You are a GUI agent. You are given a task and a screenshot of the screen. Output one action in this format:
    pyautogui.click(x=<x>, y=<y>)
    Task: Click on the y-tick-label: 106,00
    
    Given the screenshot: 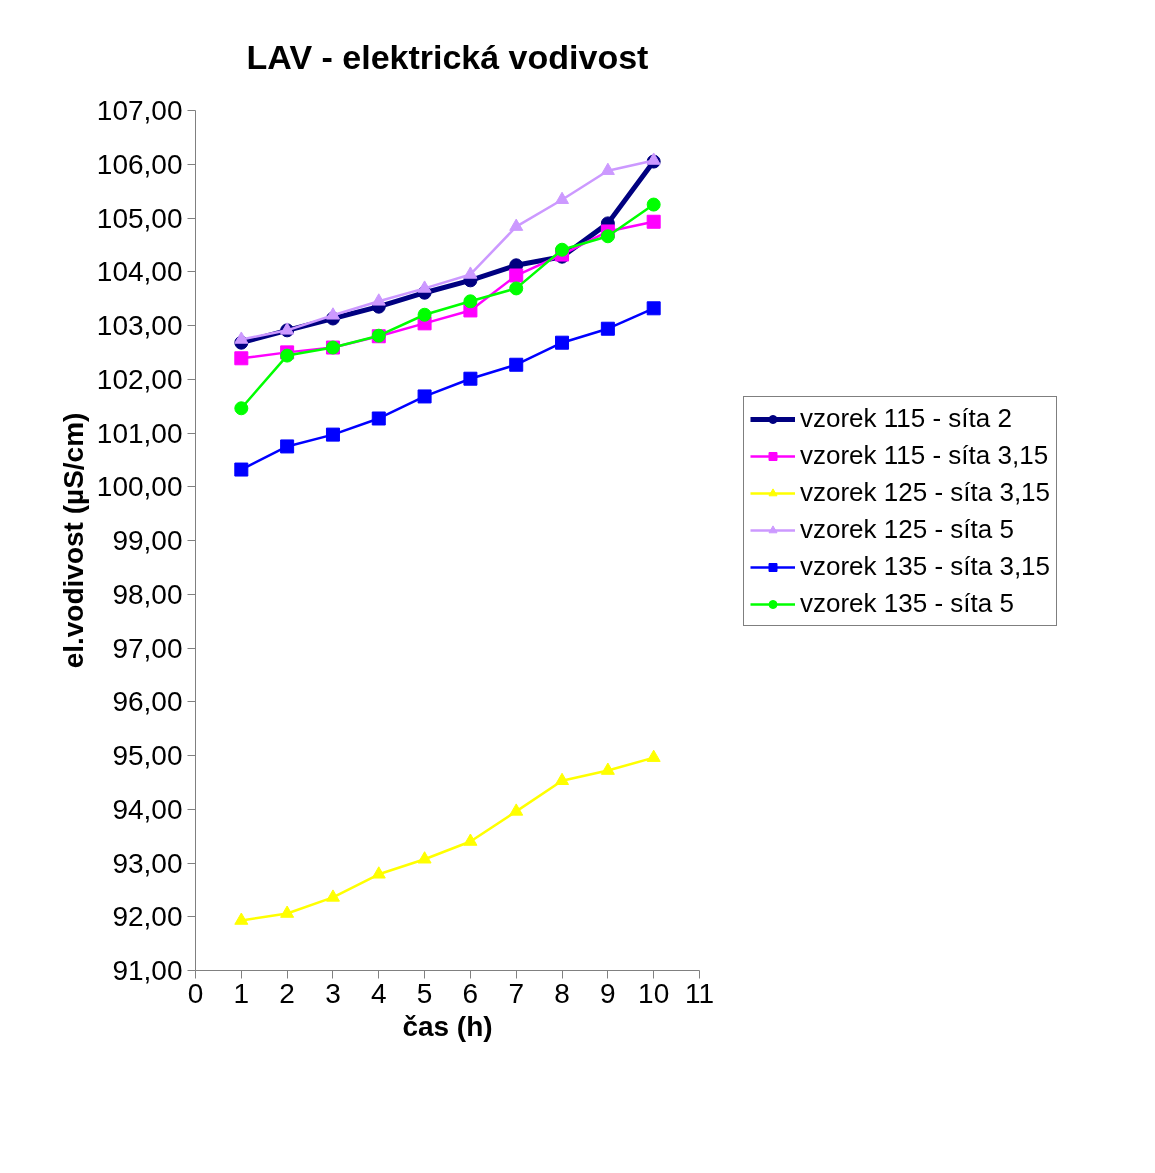 What is the action you would take?
    pyautogui.click(x=139, y=164)
    